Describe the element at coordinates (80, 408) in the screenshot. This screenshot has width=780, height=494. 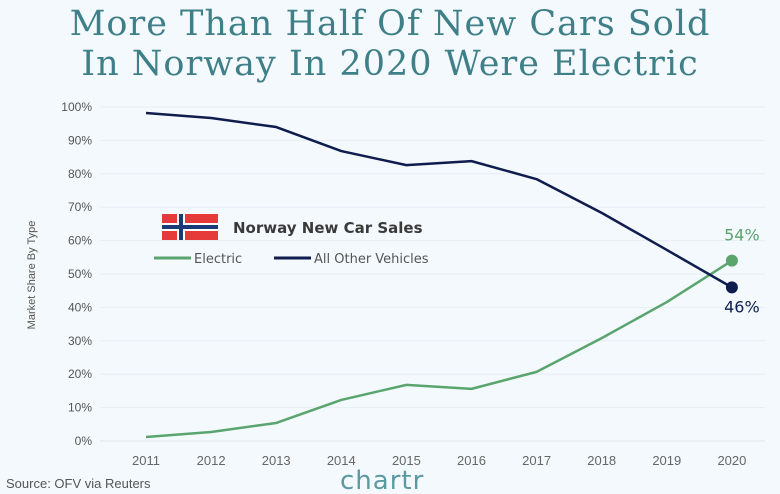
I see `y-tick-label: 10%` at that location.